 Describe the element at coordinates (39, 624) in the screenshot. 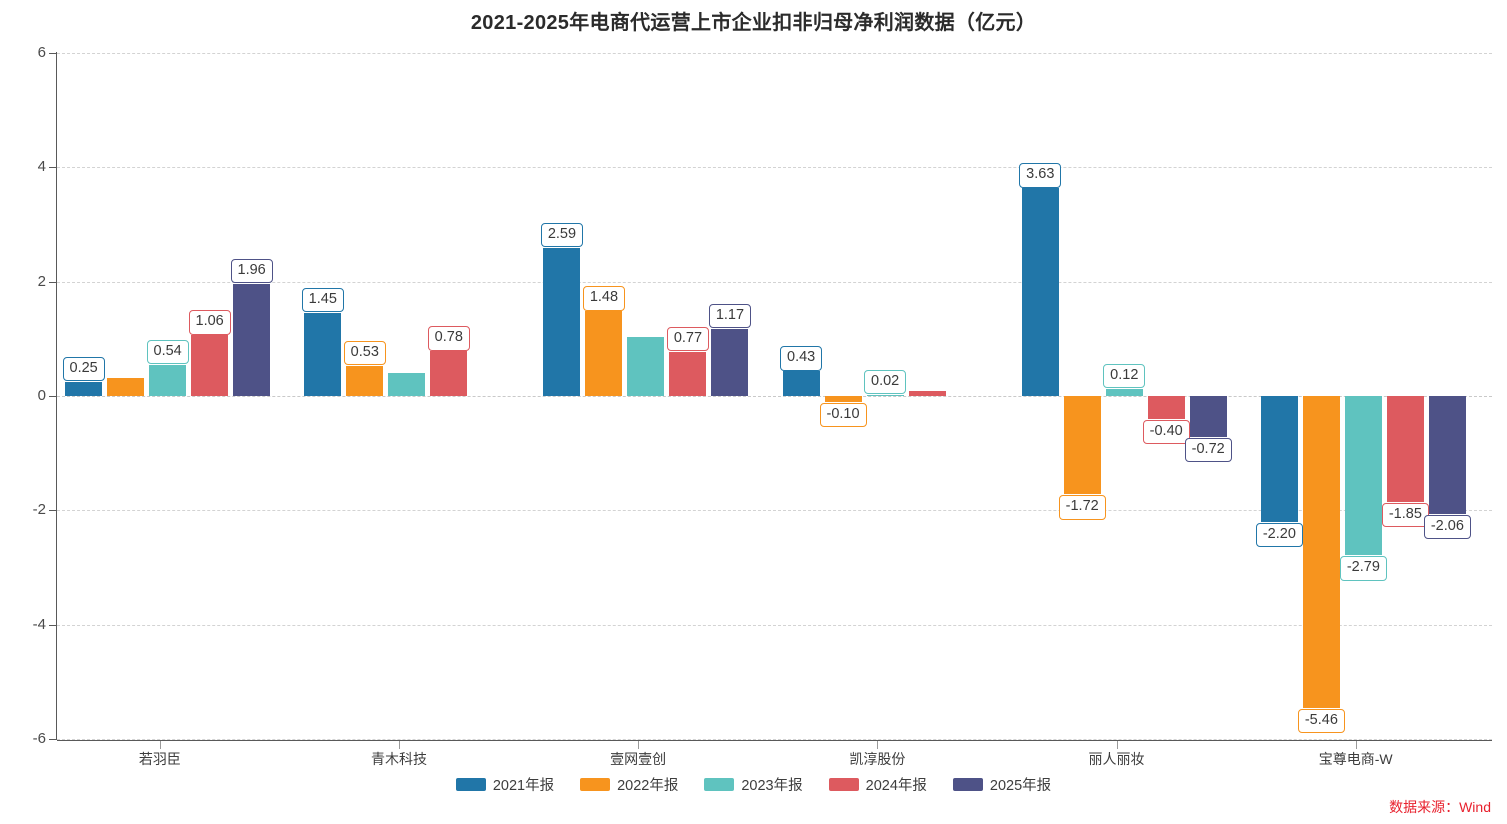

I see `y-tick-label: -4` at that location.